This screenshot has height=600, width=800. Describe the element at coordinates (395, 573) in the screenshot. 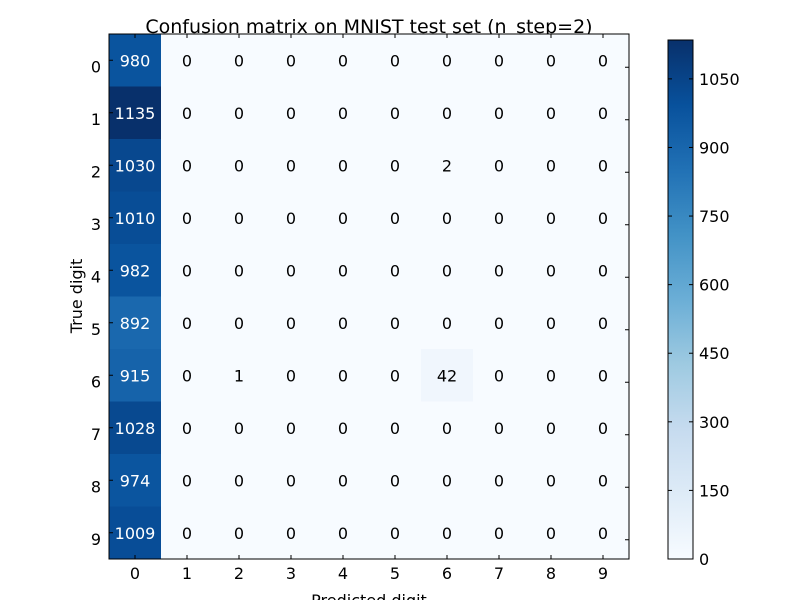

I see `x-tick-label-5: 5` at that location.